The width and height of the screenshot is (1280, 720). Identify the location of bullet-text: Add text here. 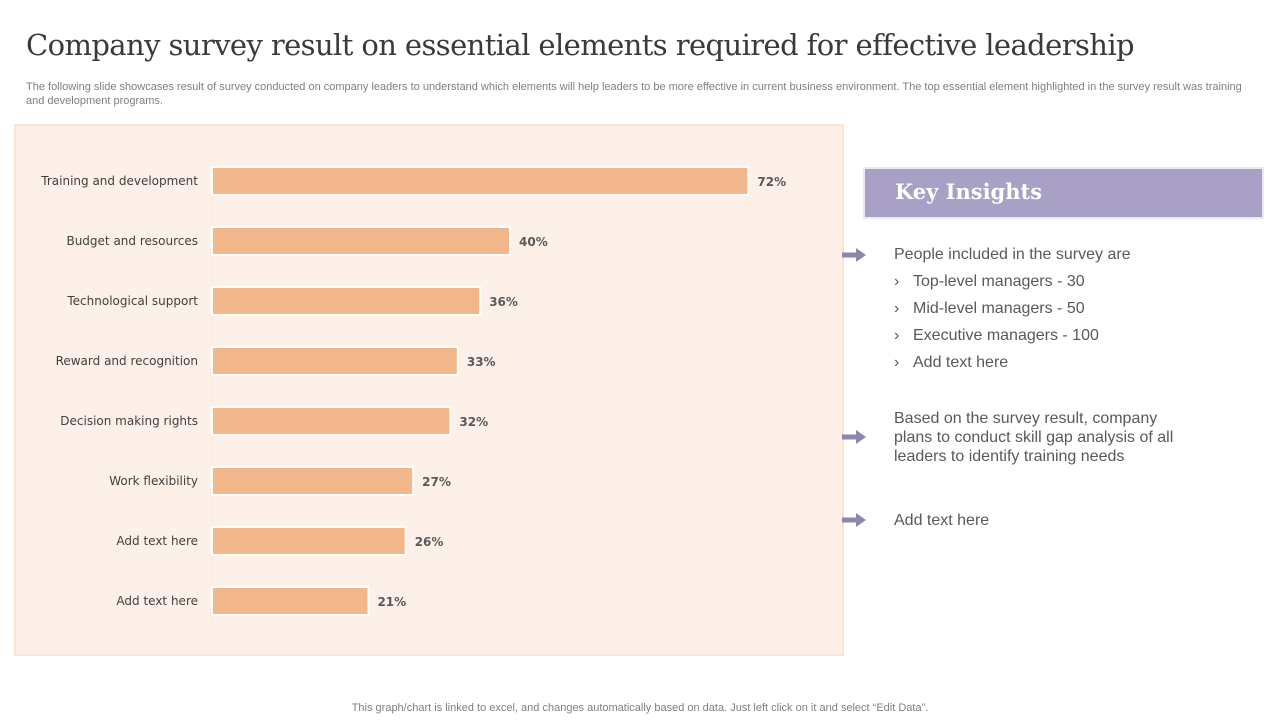
(961, 362).